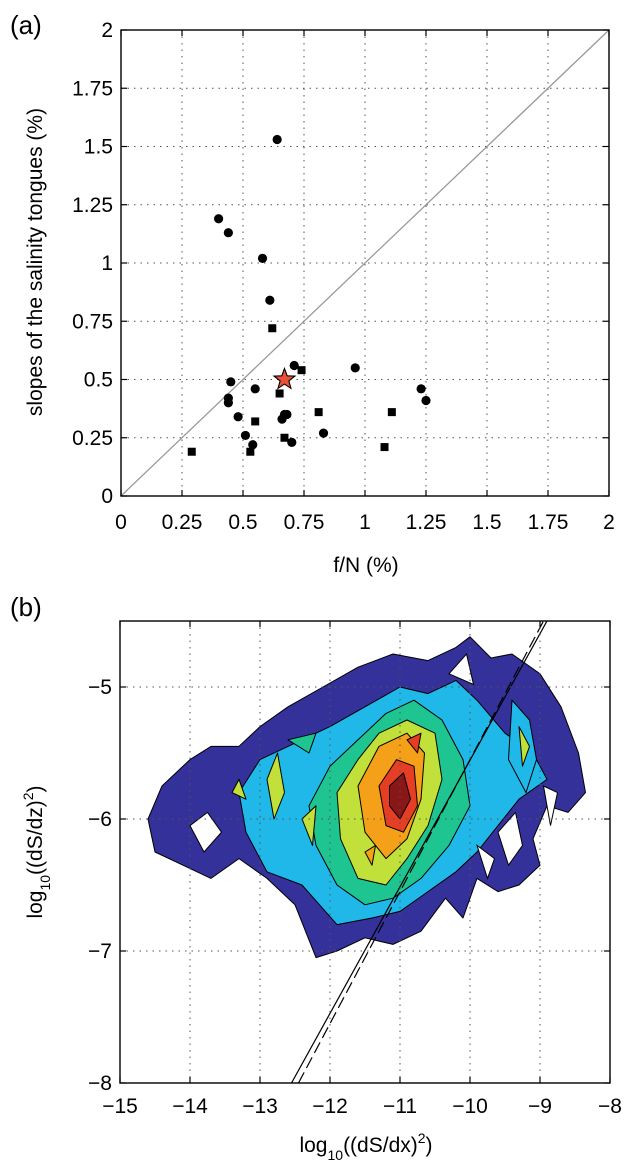 This screenshot has height=1163, width=628. I want to click on x-tick-label: −12, so click(330, 1106).